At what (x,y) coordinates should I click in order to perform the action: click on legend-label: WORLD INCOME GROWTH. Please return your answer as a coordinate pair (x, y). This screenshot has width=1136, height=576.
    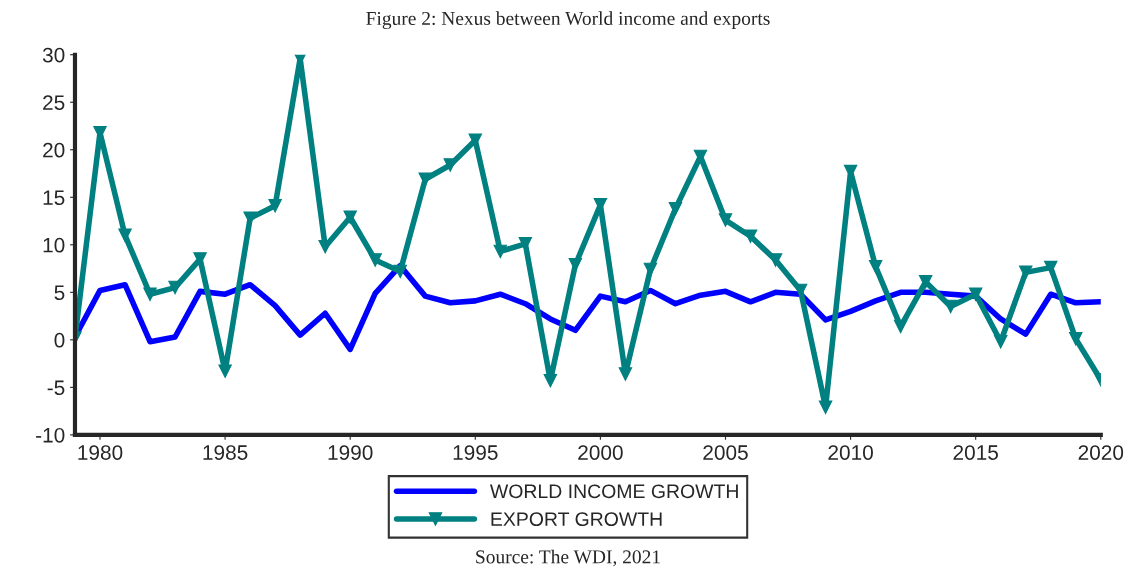
    Looking at the image, I should click on (613, 491).